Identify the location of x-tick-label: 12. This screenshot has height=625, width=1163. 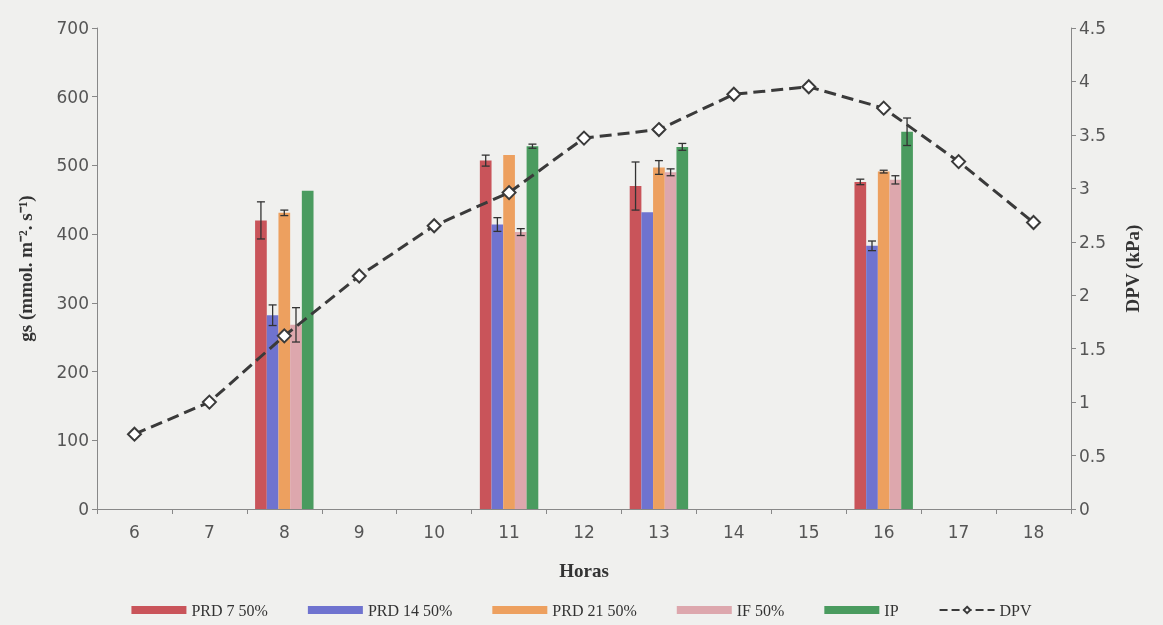
(584, 531).